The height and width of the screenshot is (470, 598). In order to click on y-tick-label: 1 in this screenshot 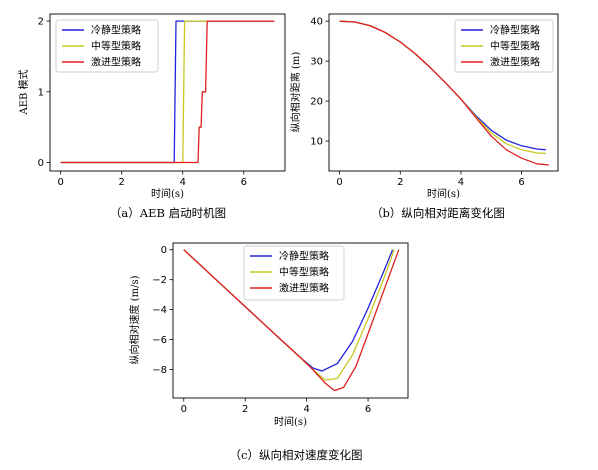, I will do `click(41, 92)`.